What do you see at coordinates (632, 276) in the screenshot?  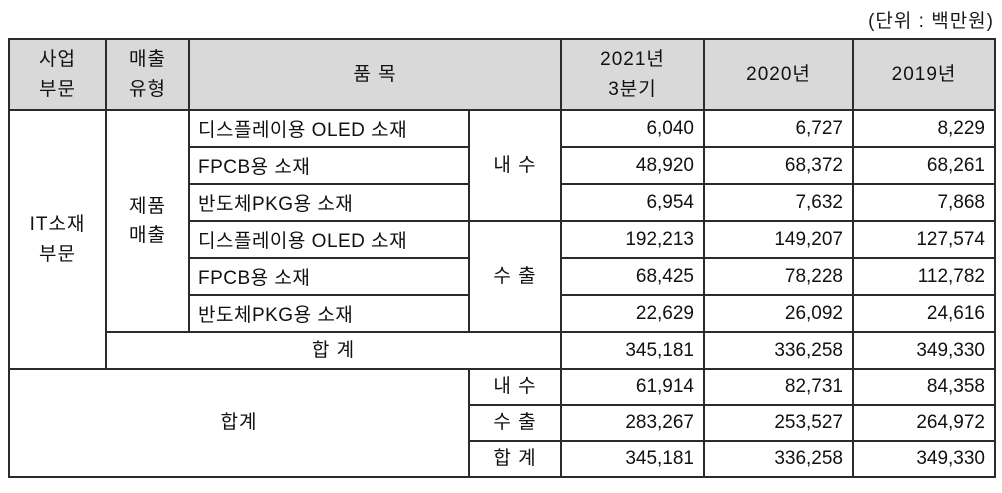 I see `cell-value-2021q3: 68,425` at bounding box center [632, 276].